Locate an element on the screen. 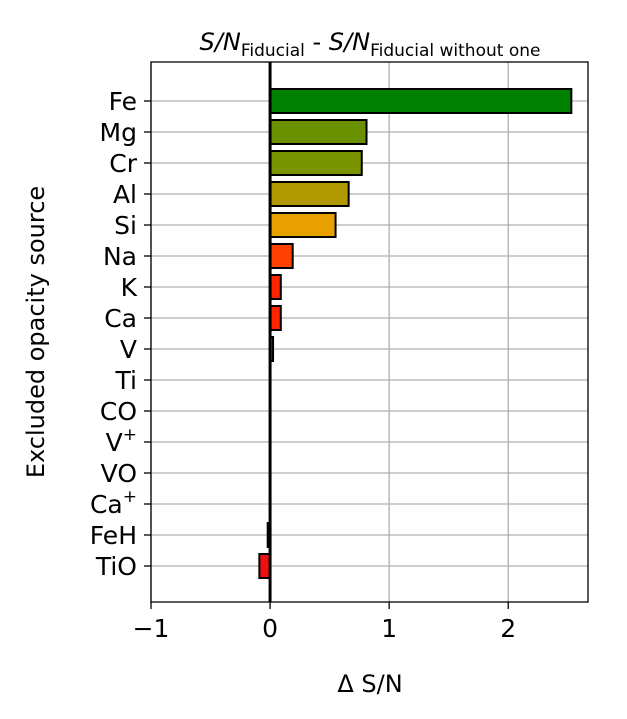 This screenshot has height=719, width=627. bar-ca is located at coordinates (275, 318).